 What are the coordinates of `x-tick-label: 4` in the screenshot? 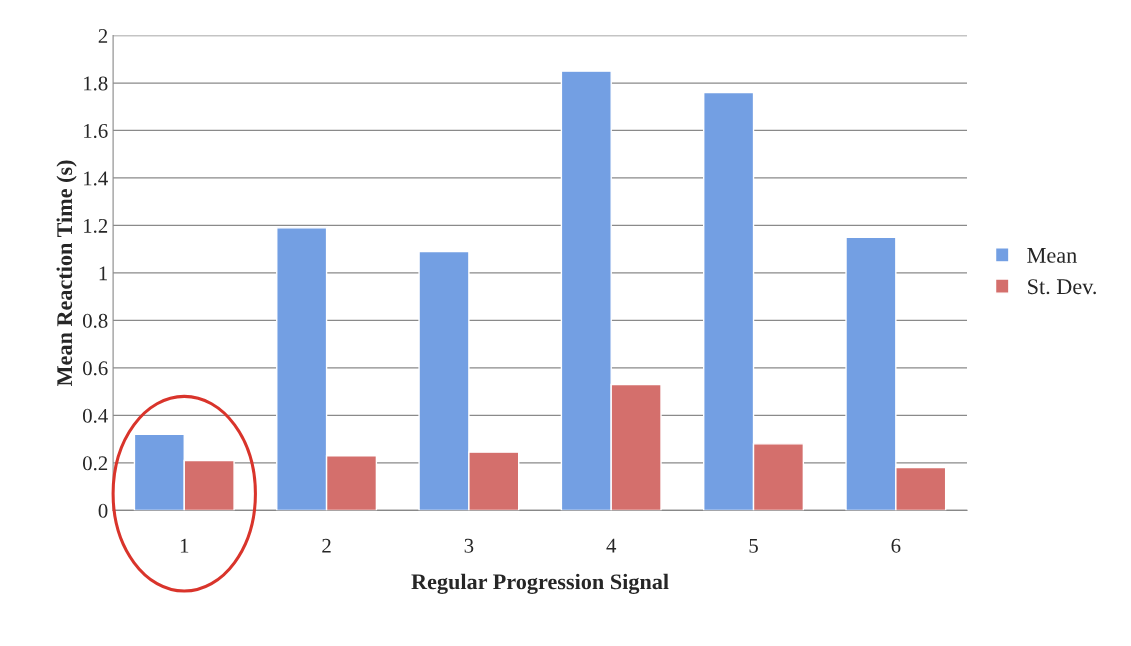 It's located at (611, 545).